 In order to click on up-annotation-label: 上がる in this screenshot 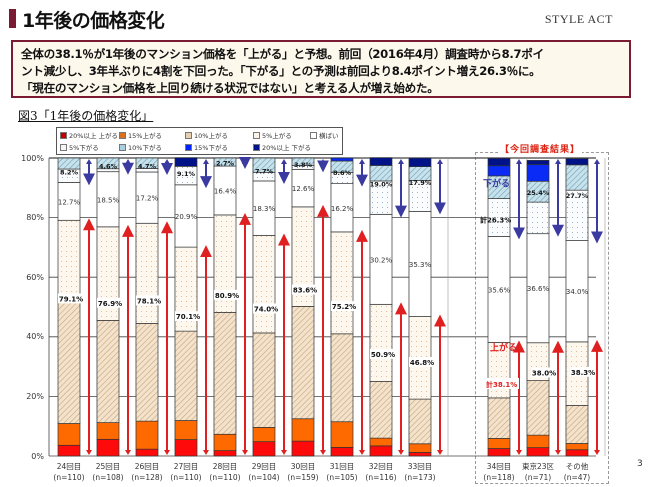, I will do `click(503, 348)`.